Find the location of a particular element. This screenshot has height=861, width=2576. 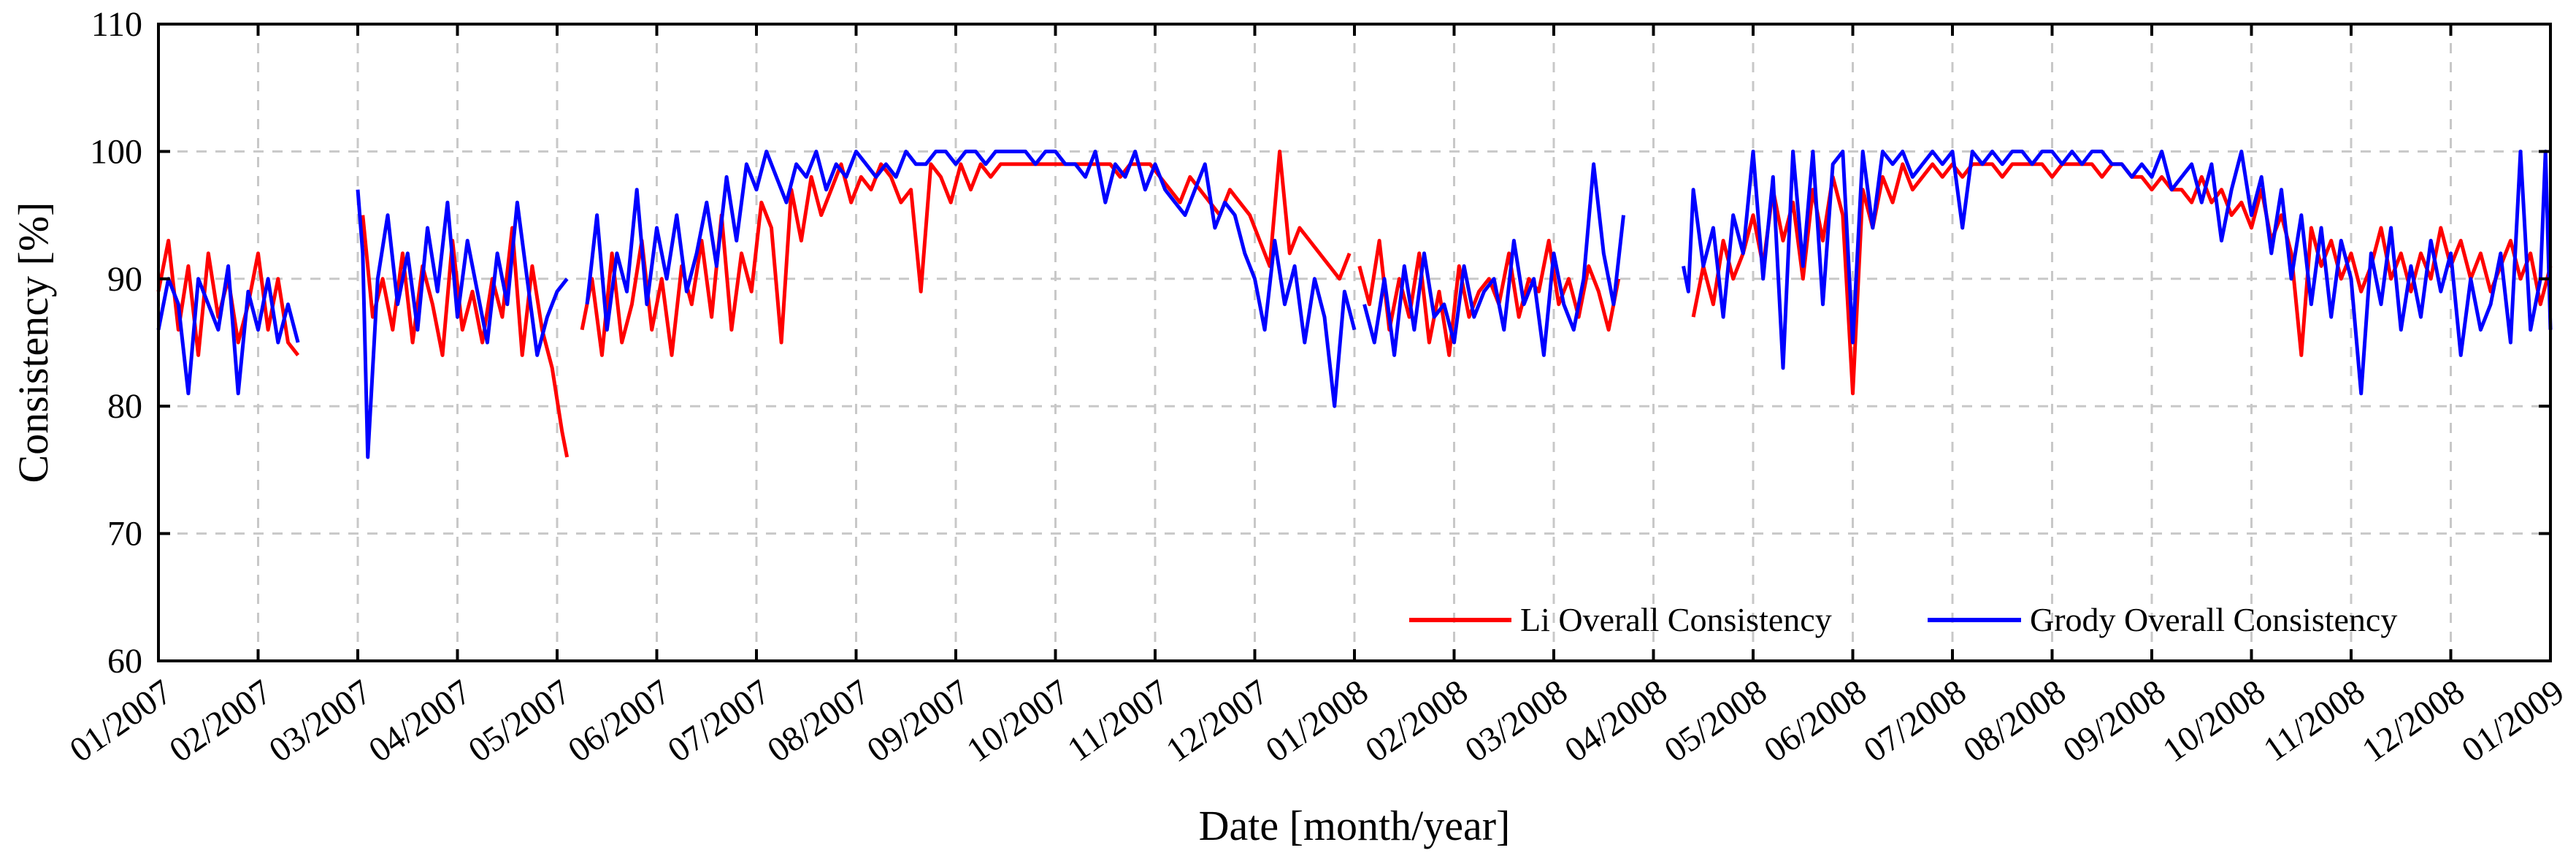

y-tick-label: 90 is located at coordinates (124, 279).